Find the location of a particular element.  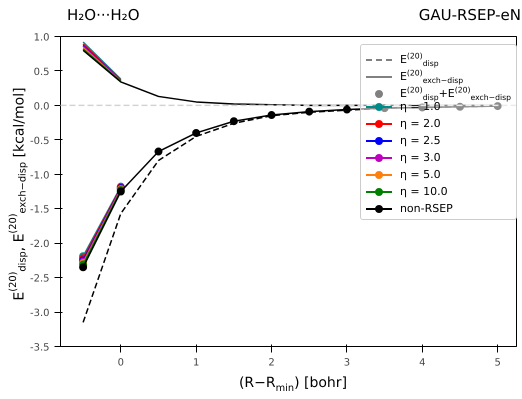

x-tick-label: 3 is located at coordinates (347, 363).